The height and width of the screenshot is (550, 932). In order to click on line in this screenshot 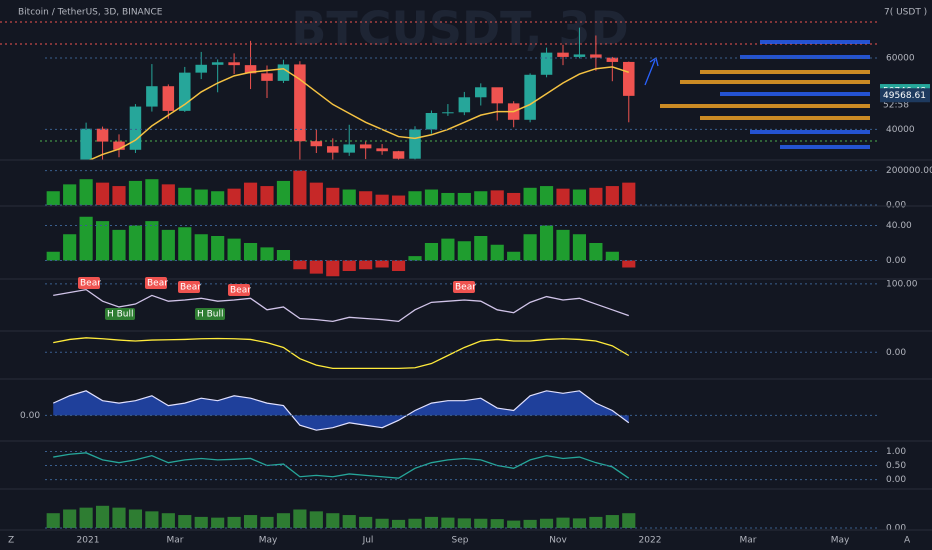, I will do `click(341, 353)`.